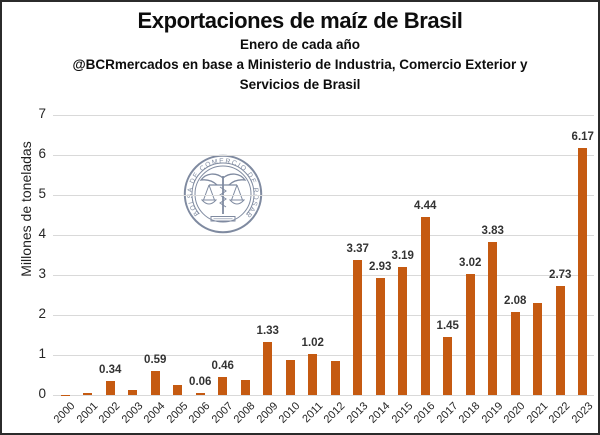 The height and width of the screenshot is (435, 600). Describe the element at coordinates (470, 334) in the screenshot. I see `bar-2018` at that location.